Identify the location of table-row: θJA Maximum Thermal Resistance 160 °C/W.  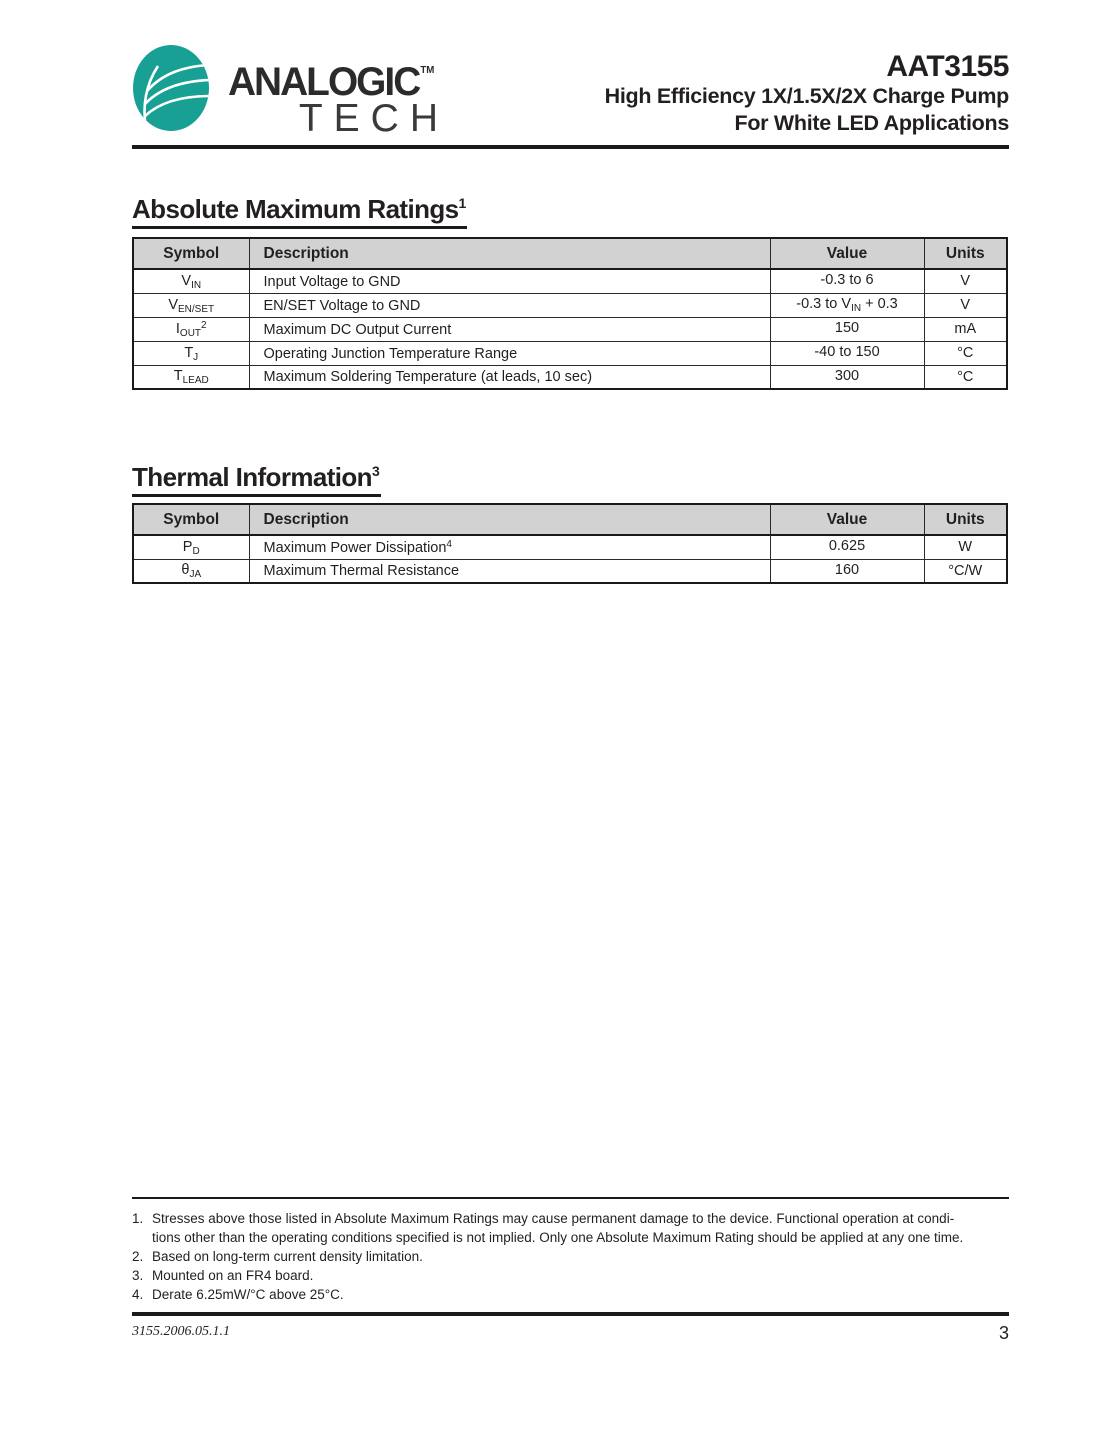
(570, 571).